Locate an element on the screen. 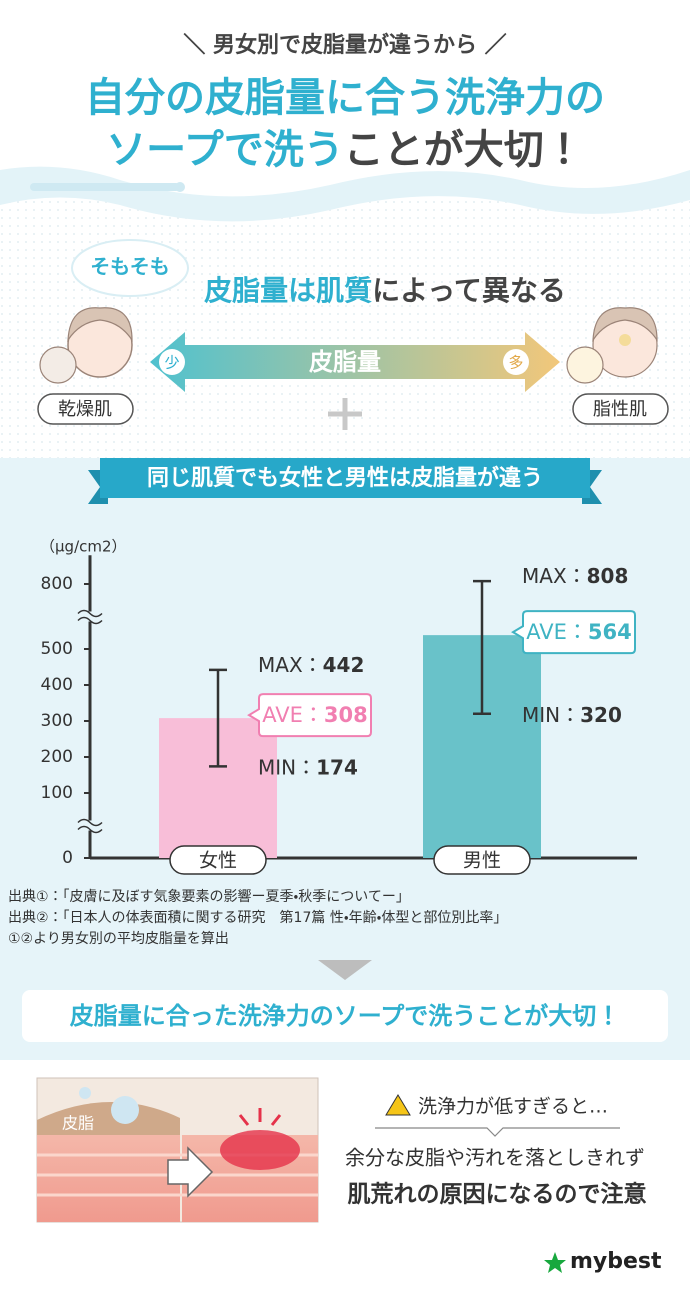  intro-heading-rest: によって異なる is located at coordinates (469, 290).